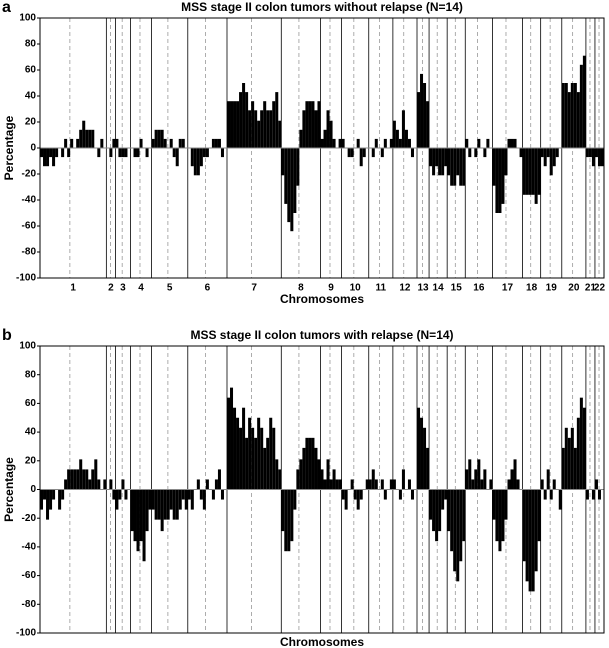 The width and height of the screenshot is (609, 648). I want to click on y-tick-label: 80, so click(31, 44).